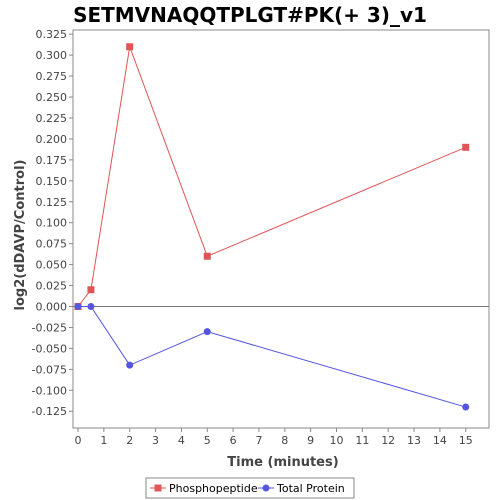 The width and height of the screenshot is (500, 500). Describe the element at coordinates (310, 488) in the screenshot. I see `legend-label: Total Protein` at that location.